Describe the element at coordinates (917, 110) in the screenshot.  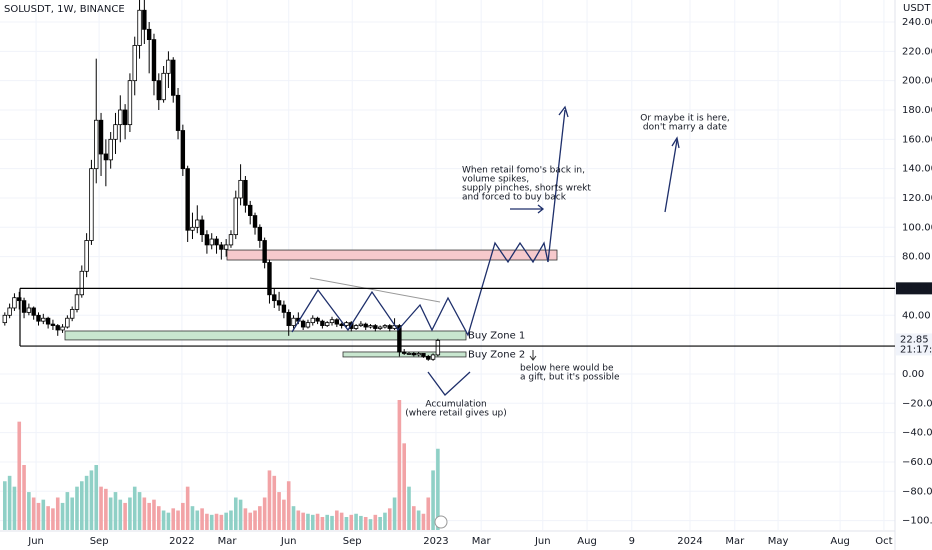
I see `y-tick-label: 180.00` at that location.